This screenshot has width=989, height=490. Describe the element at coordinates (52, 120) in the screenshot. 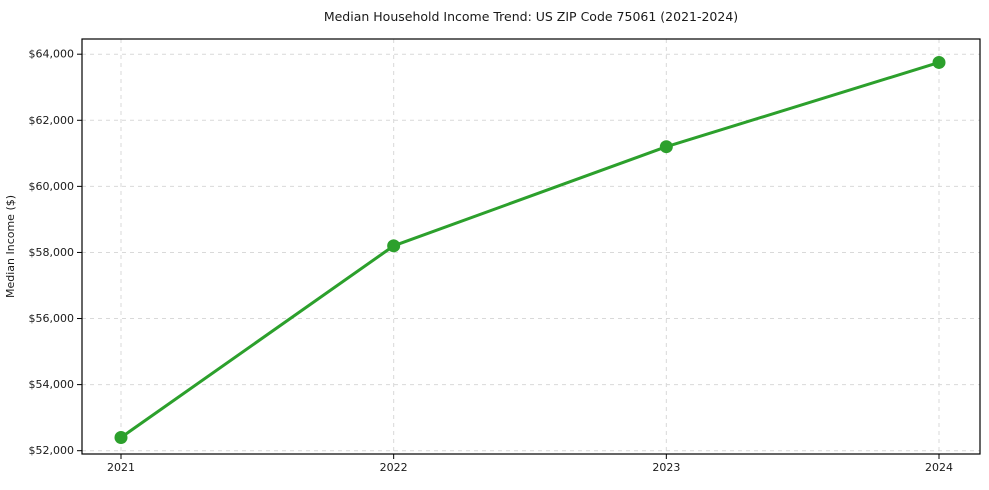

I see `y-tick-label: $62,000` at that location.